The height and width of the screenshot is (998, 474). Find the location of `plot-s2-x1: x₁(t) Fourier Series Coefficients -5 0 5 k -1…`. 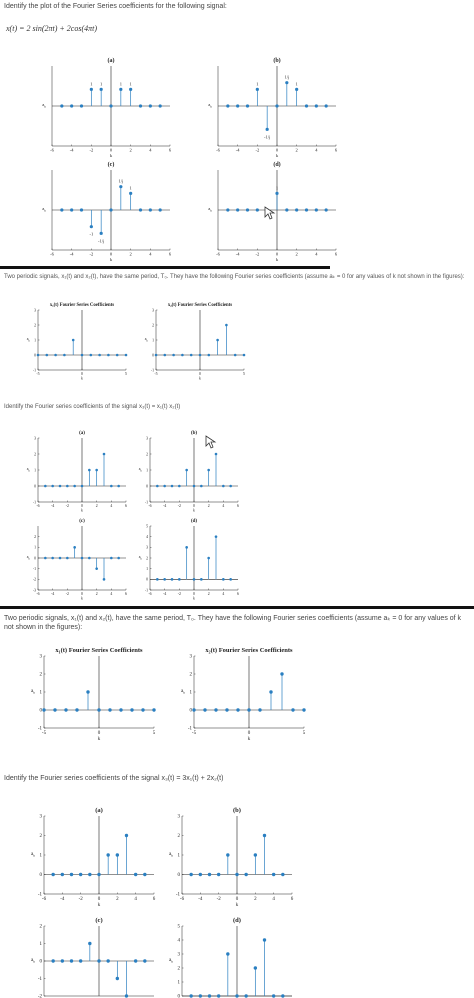

plot-s2-x1: x₁(t) Fourier Series Coefficients -5 0 5 k -1… is located at coordinates (77, 342).